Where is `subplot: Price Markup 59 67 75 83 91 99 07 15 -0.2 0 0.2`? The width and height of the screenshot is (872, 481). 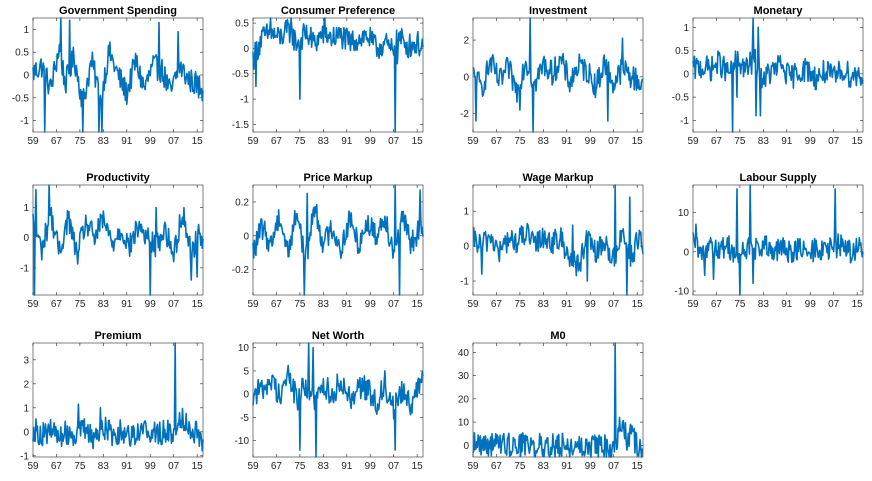
subplot: Price Markup 59 67 75 83 91 99 07 15 -0.2 0 0.2 is located at coordinates (328, 241).